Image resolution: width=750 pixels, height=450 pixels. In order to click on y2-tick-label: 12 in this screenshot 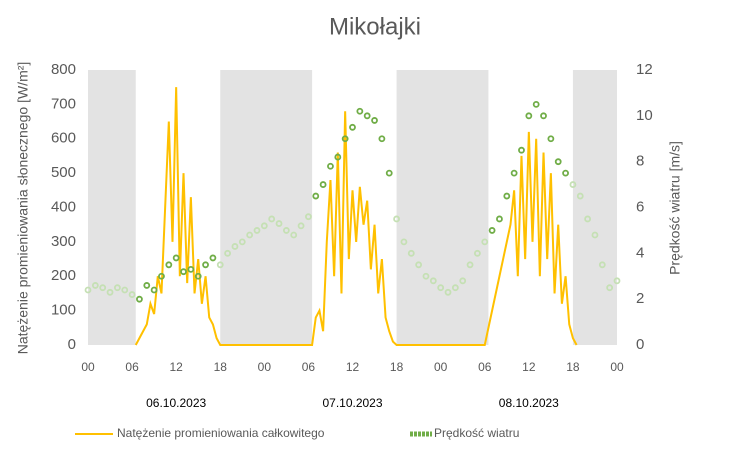, I will do `click(644, 69)`.